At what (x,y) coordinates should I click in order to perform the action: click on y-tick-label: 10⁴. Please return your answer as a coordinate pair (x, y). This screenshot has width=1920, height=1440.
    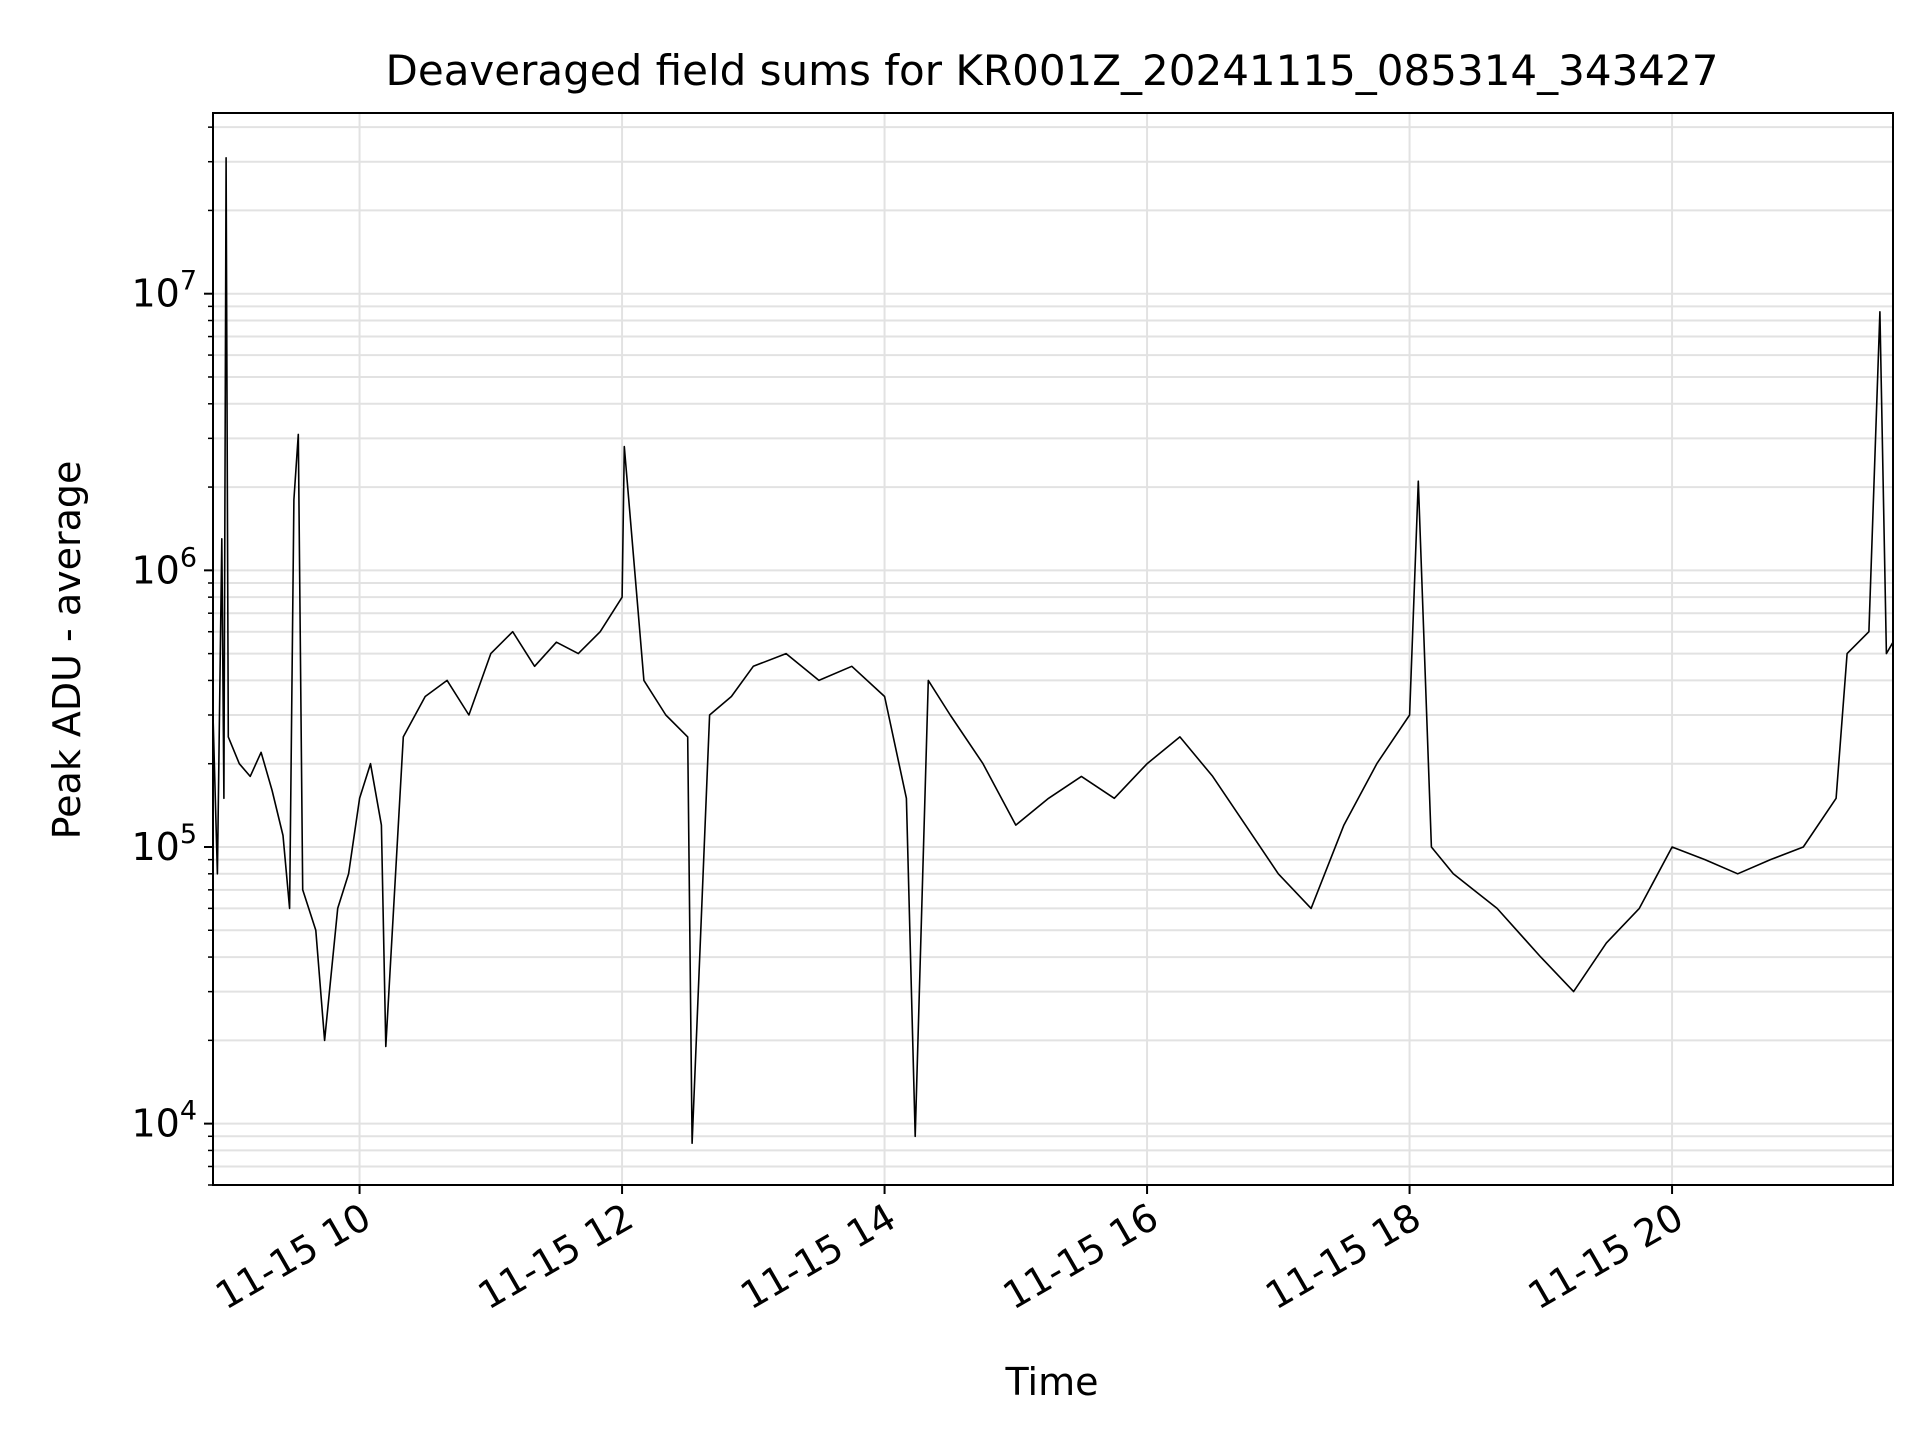
    Looking at the image, I should click on (164, 1121).